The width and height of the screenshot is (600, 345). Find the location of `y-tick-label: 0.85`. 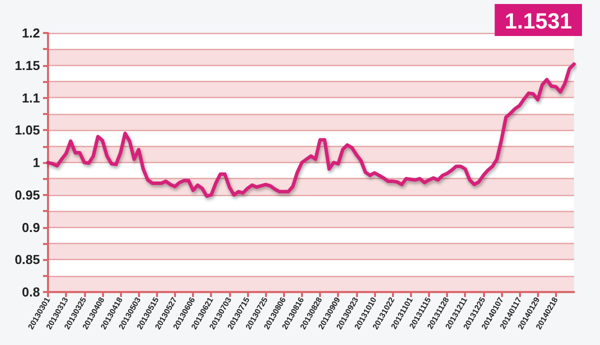

y-tick-label: 0.85 is located at coordinates (27, 260).